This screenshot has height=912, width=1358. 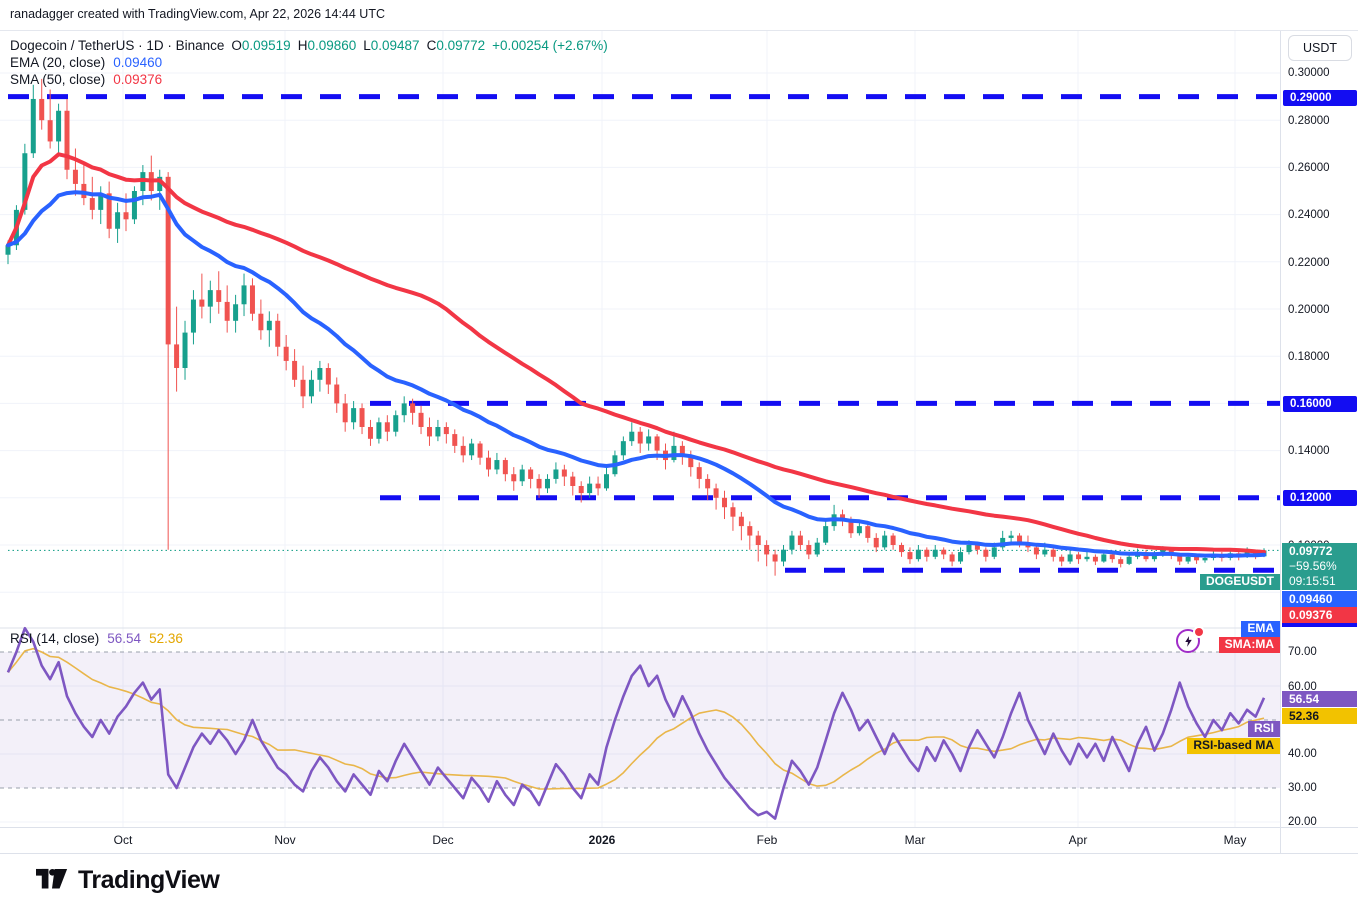 What do you see at coordinates (1233, 746) in the screenshot?
I see `rsi-ma-value-label: RSI-based MA` at bounding box center [1233, 746].